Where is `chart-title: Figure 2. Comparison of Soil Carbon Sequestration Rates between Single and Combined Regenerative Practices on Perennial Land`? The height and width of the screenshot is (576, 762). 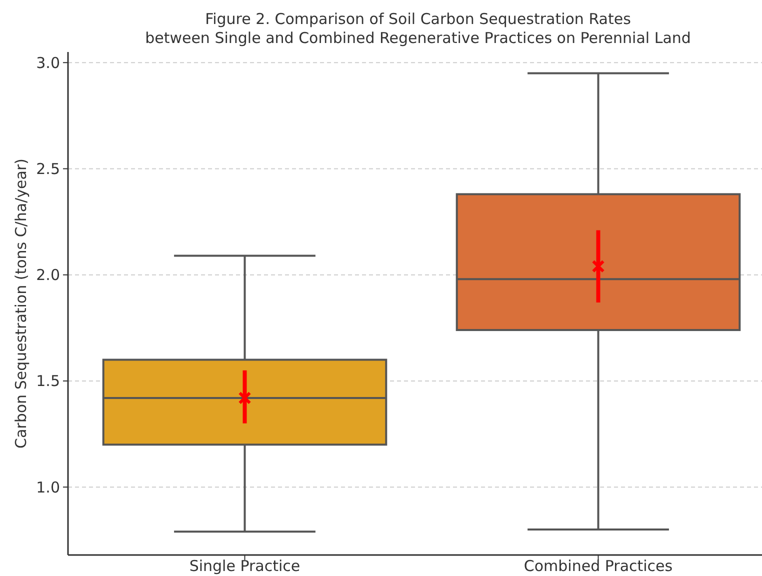
chart-title: Figure 2. Comparison of Soil Carbon Sequestration Rates between Single and Combined Regenerative Practices on Perennial Land is located at coordinates (418, 28).